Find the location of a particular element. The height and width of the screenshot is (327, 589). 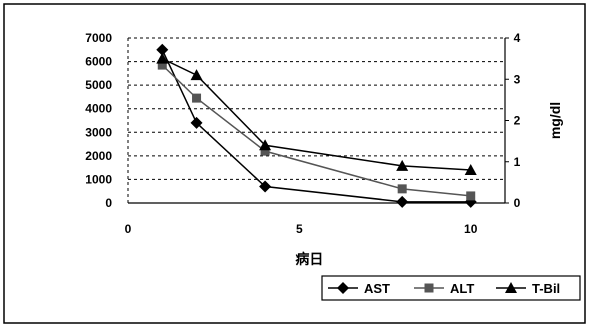

y-left-tick-label: 2000 is located at coordinates (98, 156).